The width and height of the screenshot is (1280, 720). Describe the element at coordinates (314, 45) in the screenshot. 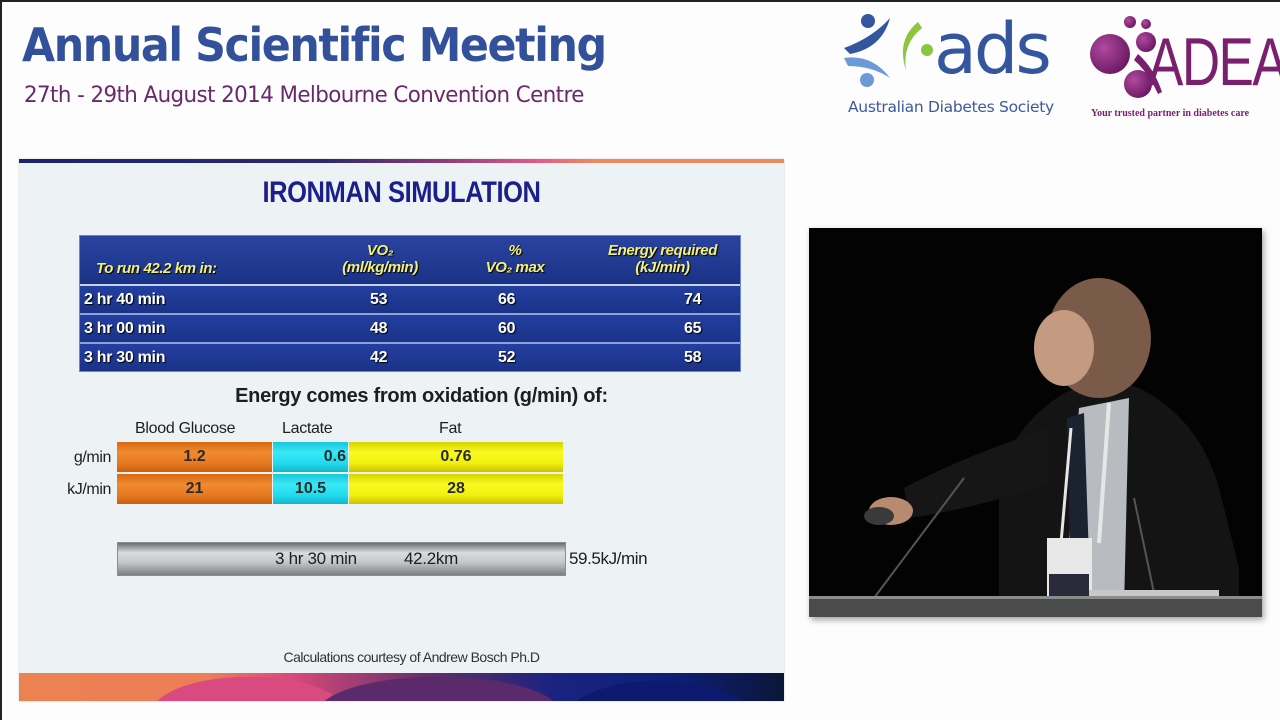

I see `conference-title: Annual Scientific Meeting` at that location.